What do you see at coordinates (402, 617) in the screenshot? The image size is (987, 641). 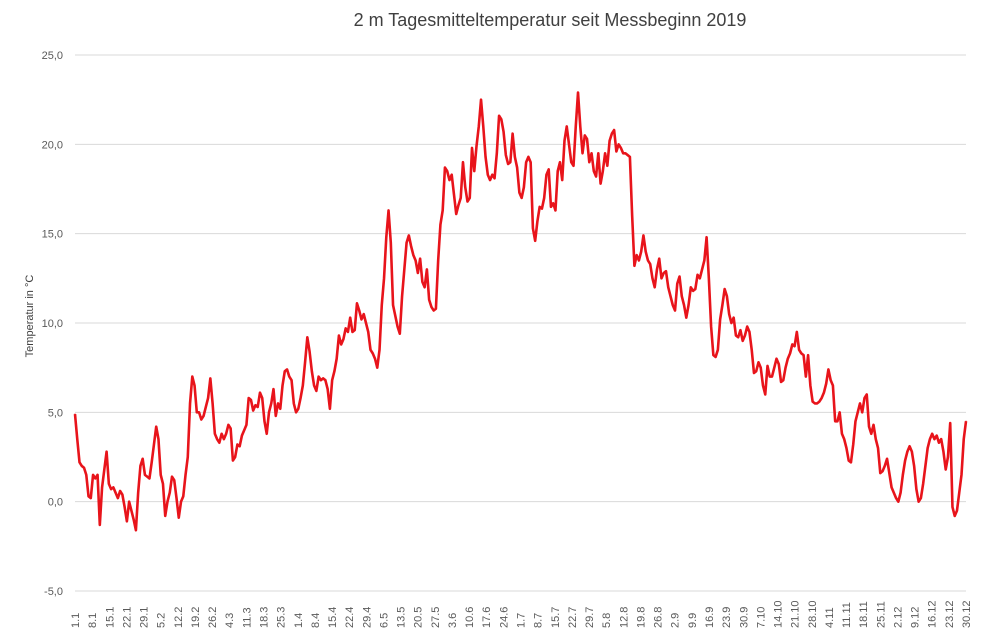 I see `x-tick-label: 13.5` at bounding box center [402, 617].